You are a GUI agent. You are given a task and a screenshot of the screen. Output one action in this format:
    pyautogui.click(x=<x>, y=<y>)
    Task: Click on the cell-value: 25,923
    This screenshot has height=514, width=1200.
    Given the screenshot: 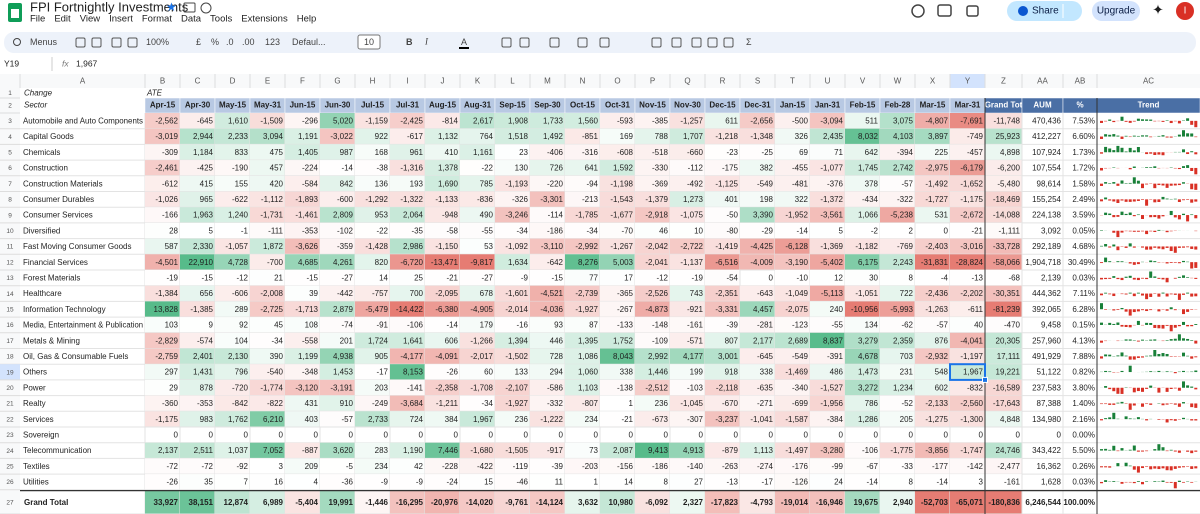 What is the action you would take?
    pyautogui.click(x=1008, y=136)
    